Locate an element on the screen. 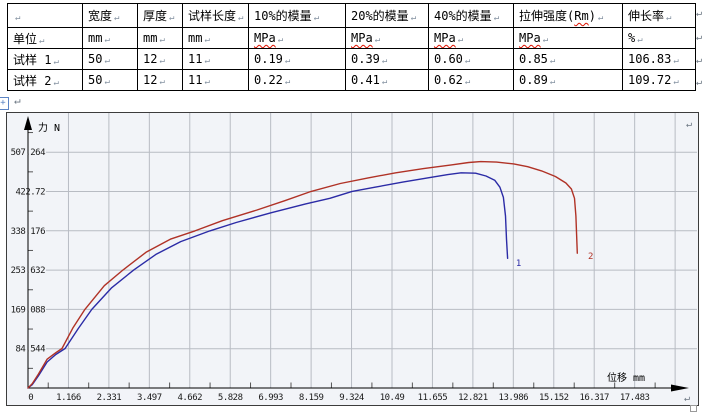 The image size is (702, 413). table-cell: 0.41 ↵ is located at coordinates (387, 80).